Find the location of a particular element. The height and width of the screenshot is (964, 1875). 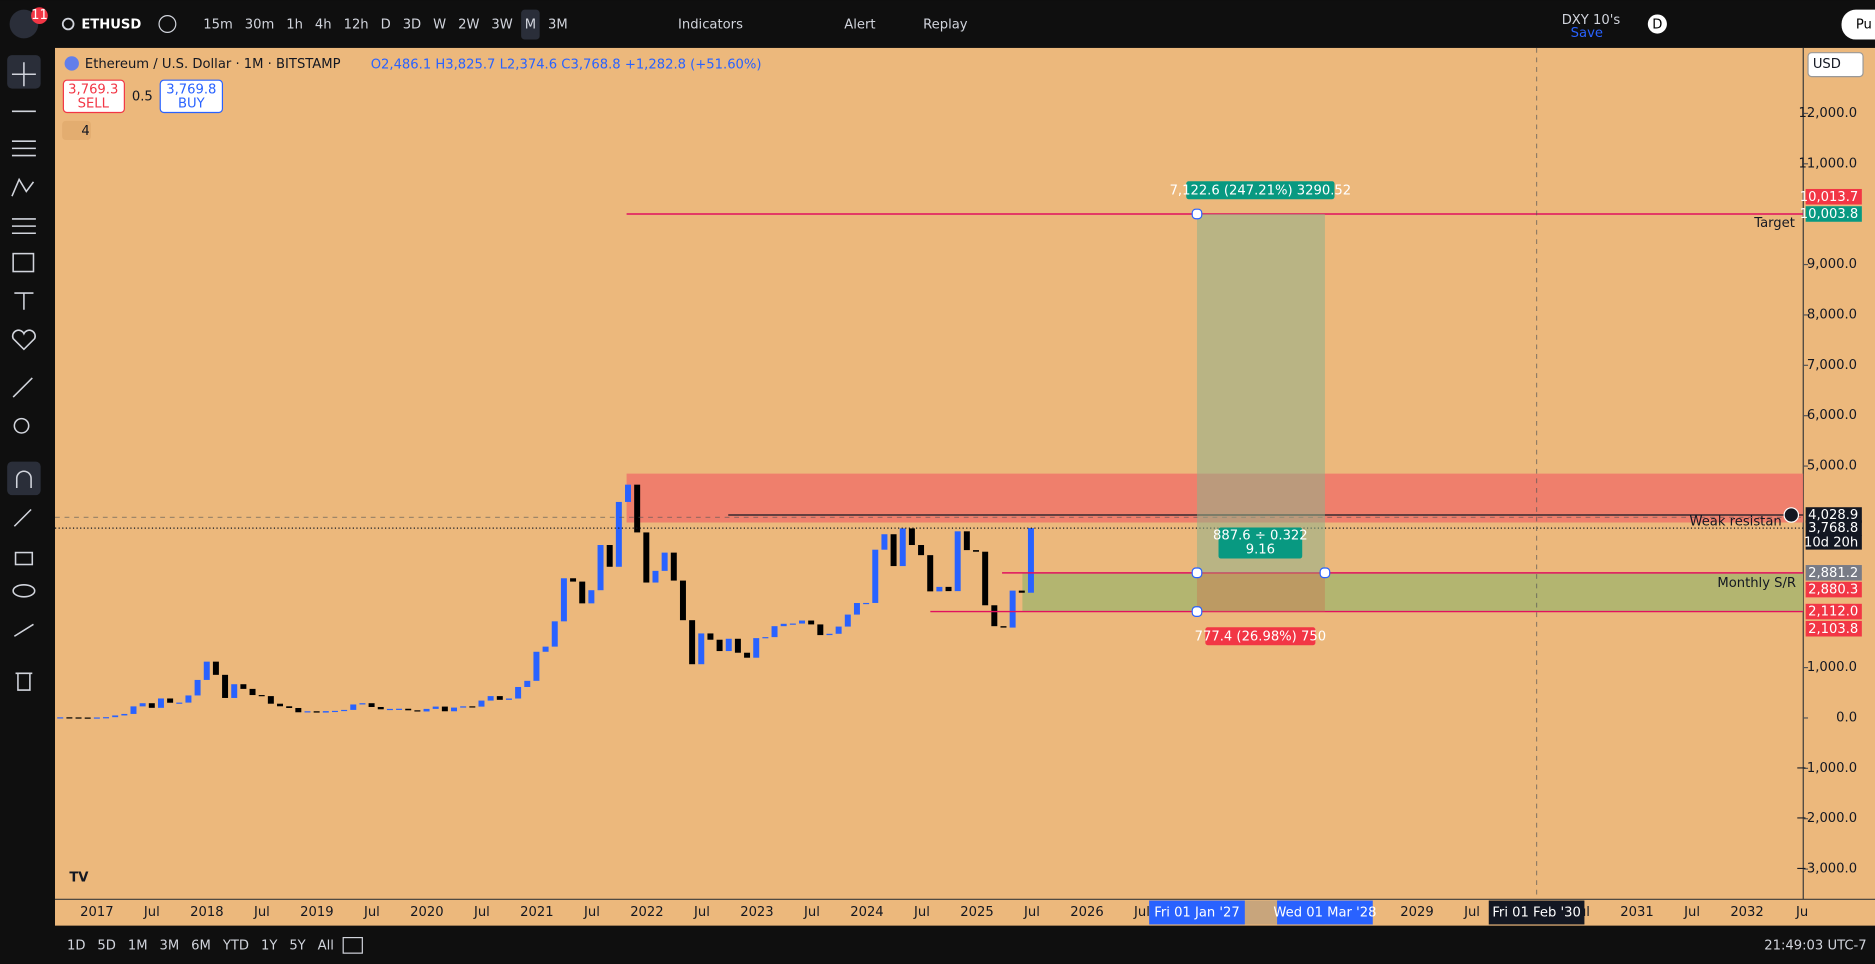

buy-button is located at coordinates (191, 96).